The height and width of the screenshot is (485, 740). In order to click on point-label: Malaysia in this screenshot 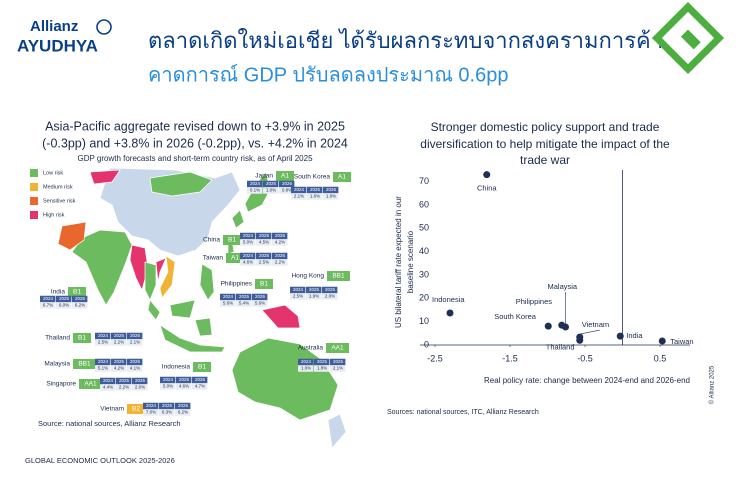, I will do `click(563, 286)`.